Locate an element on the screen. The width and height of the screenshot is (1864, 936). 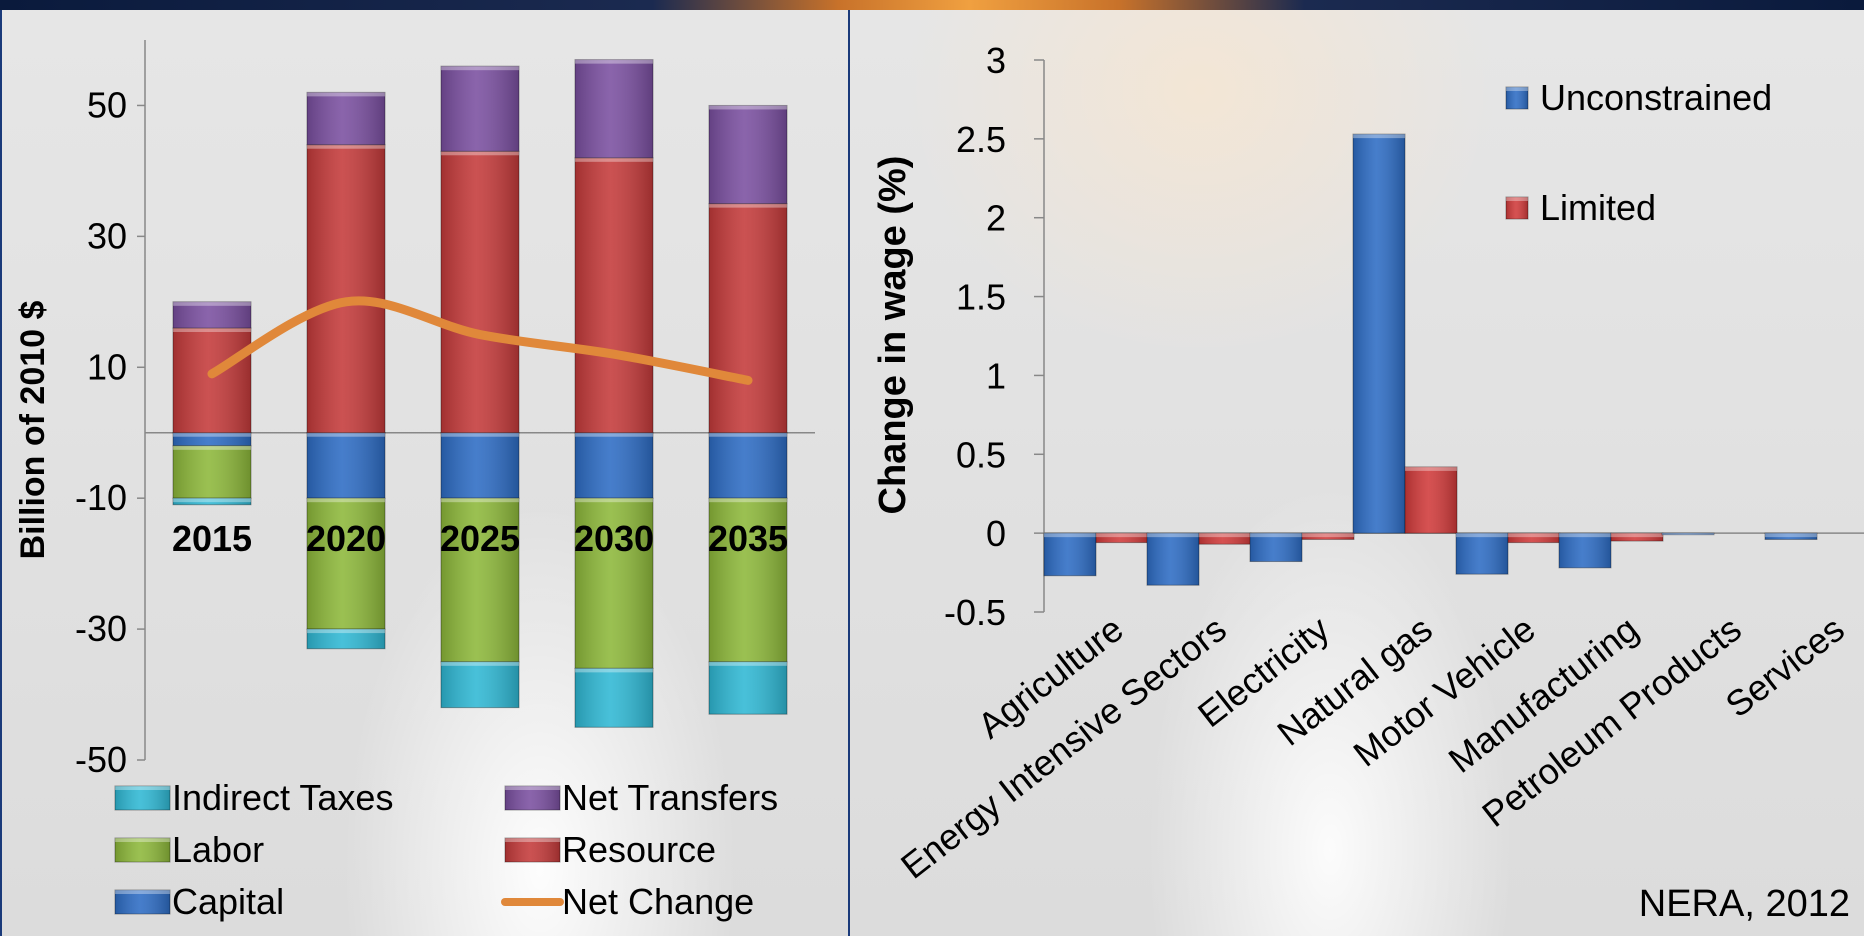
y-tick-label: -30 is located at coordinates (101, 628).